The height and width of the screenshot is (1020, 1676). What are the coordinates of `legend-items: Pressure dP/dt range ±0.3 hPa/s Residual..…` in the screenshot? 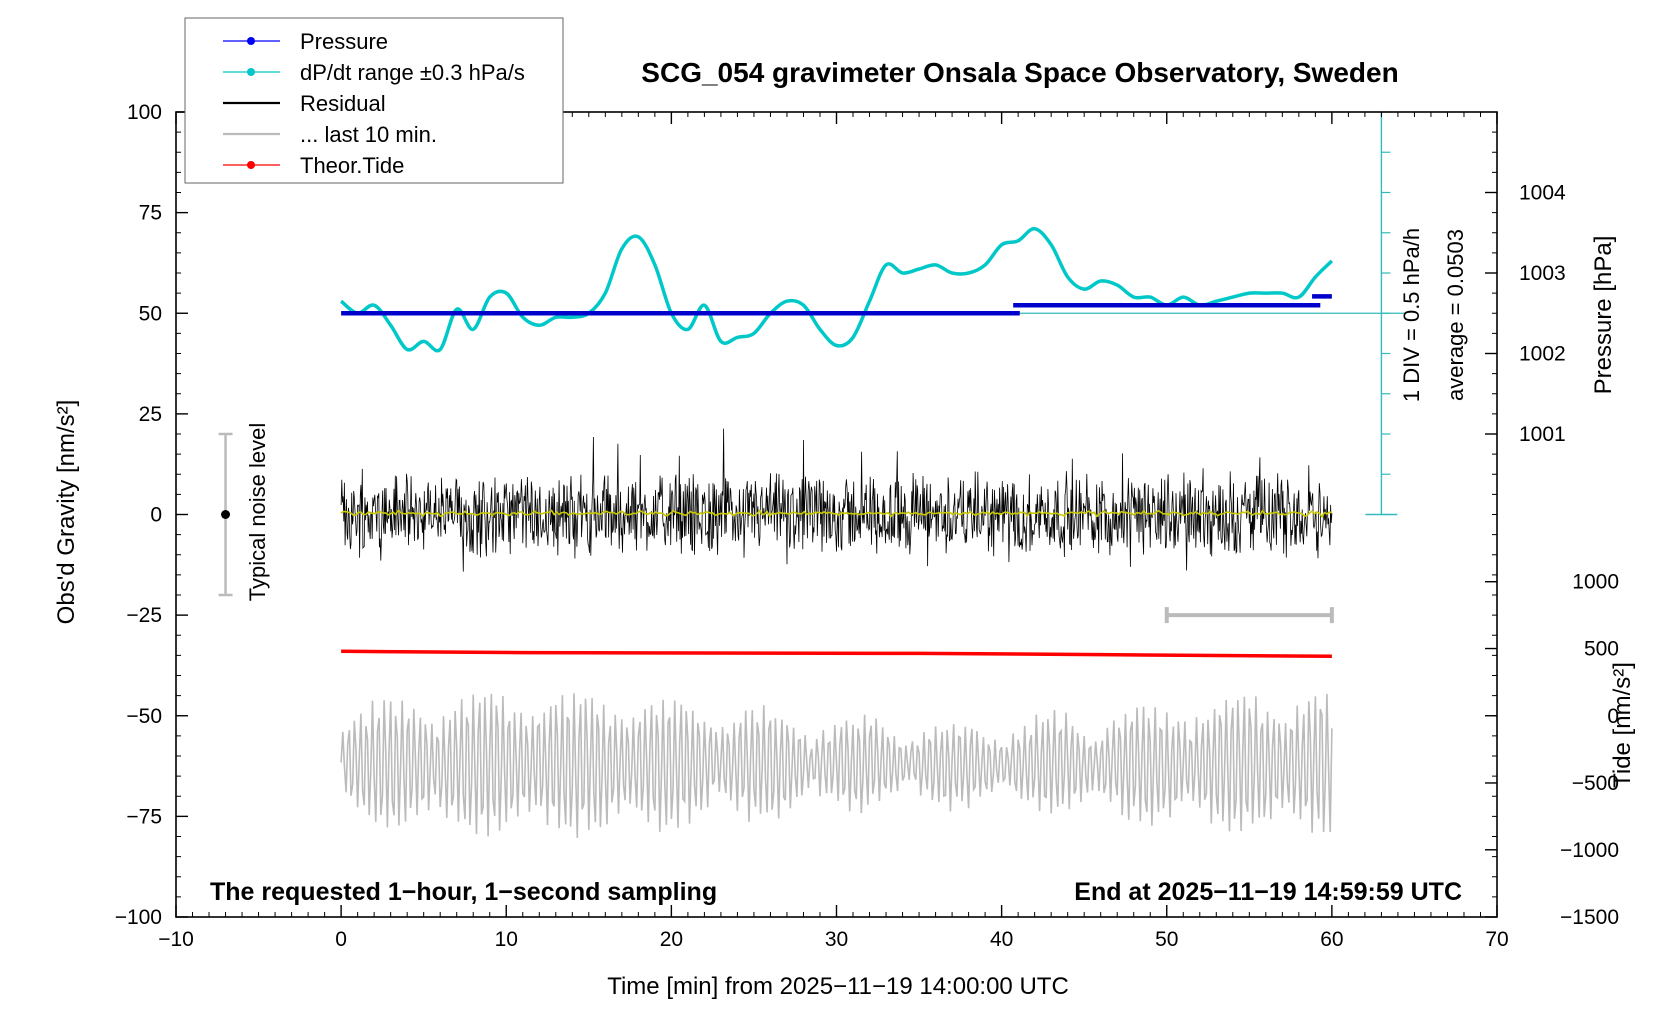 It's located at (374, 103).